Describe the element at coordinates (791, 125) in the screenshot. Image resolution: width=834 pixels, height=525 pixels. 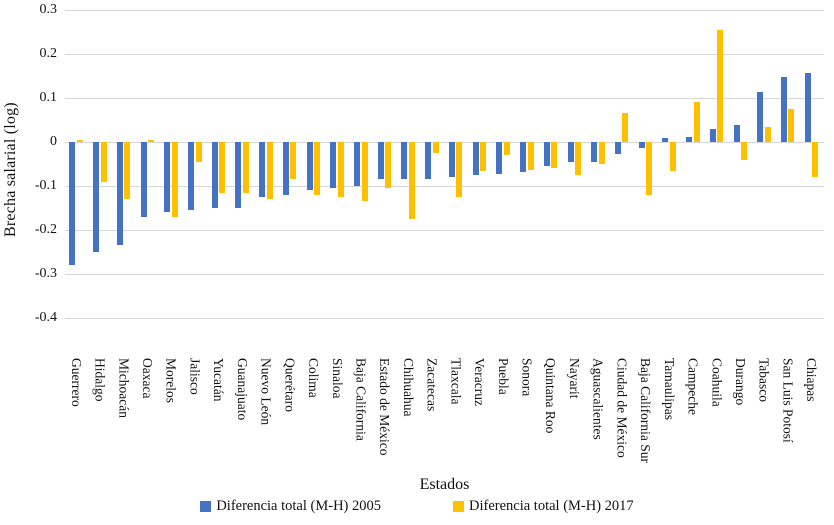
I see `bar-2017-San Luis Potosí` at that location.